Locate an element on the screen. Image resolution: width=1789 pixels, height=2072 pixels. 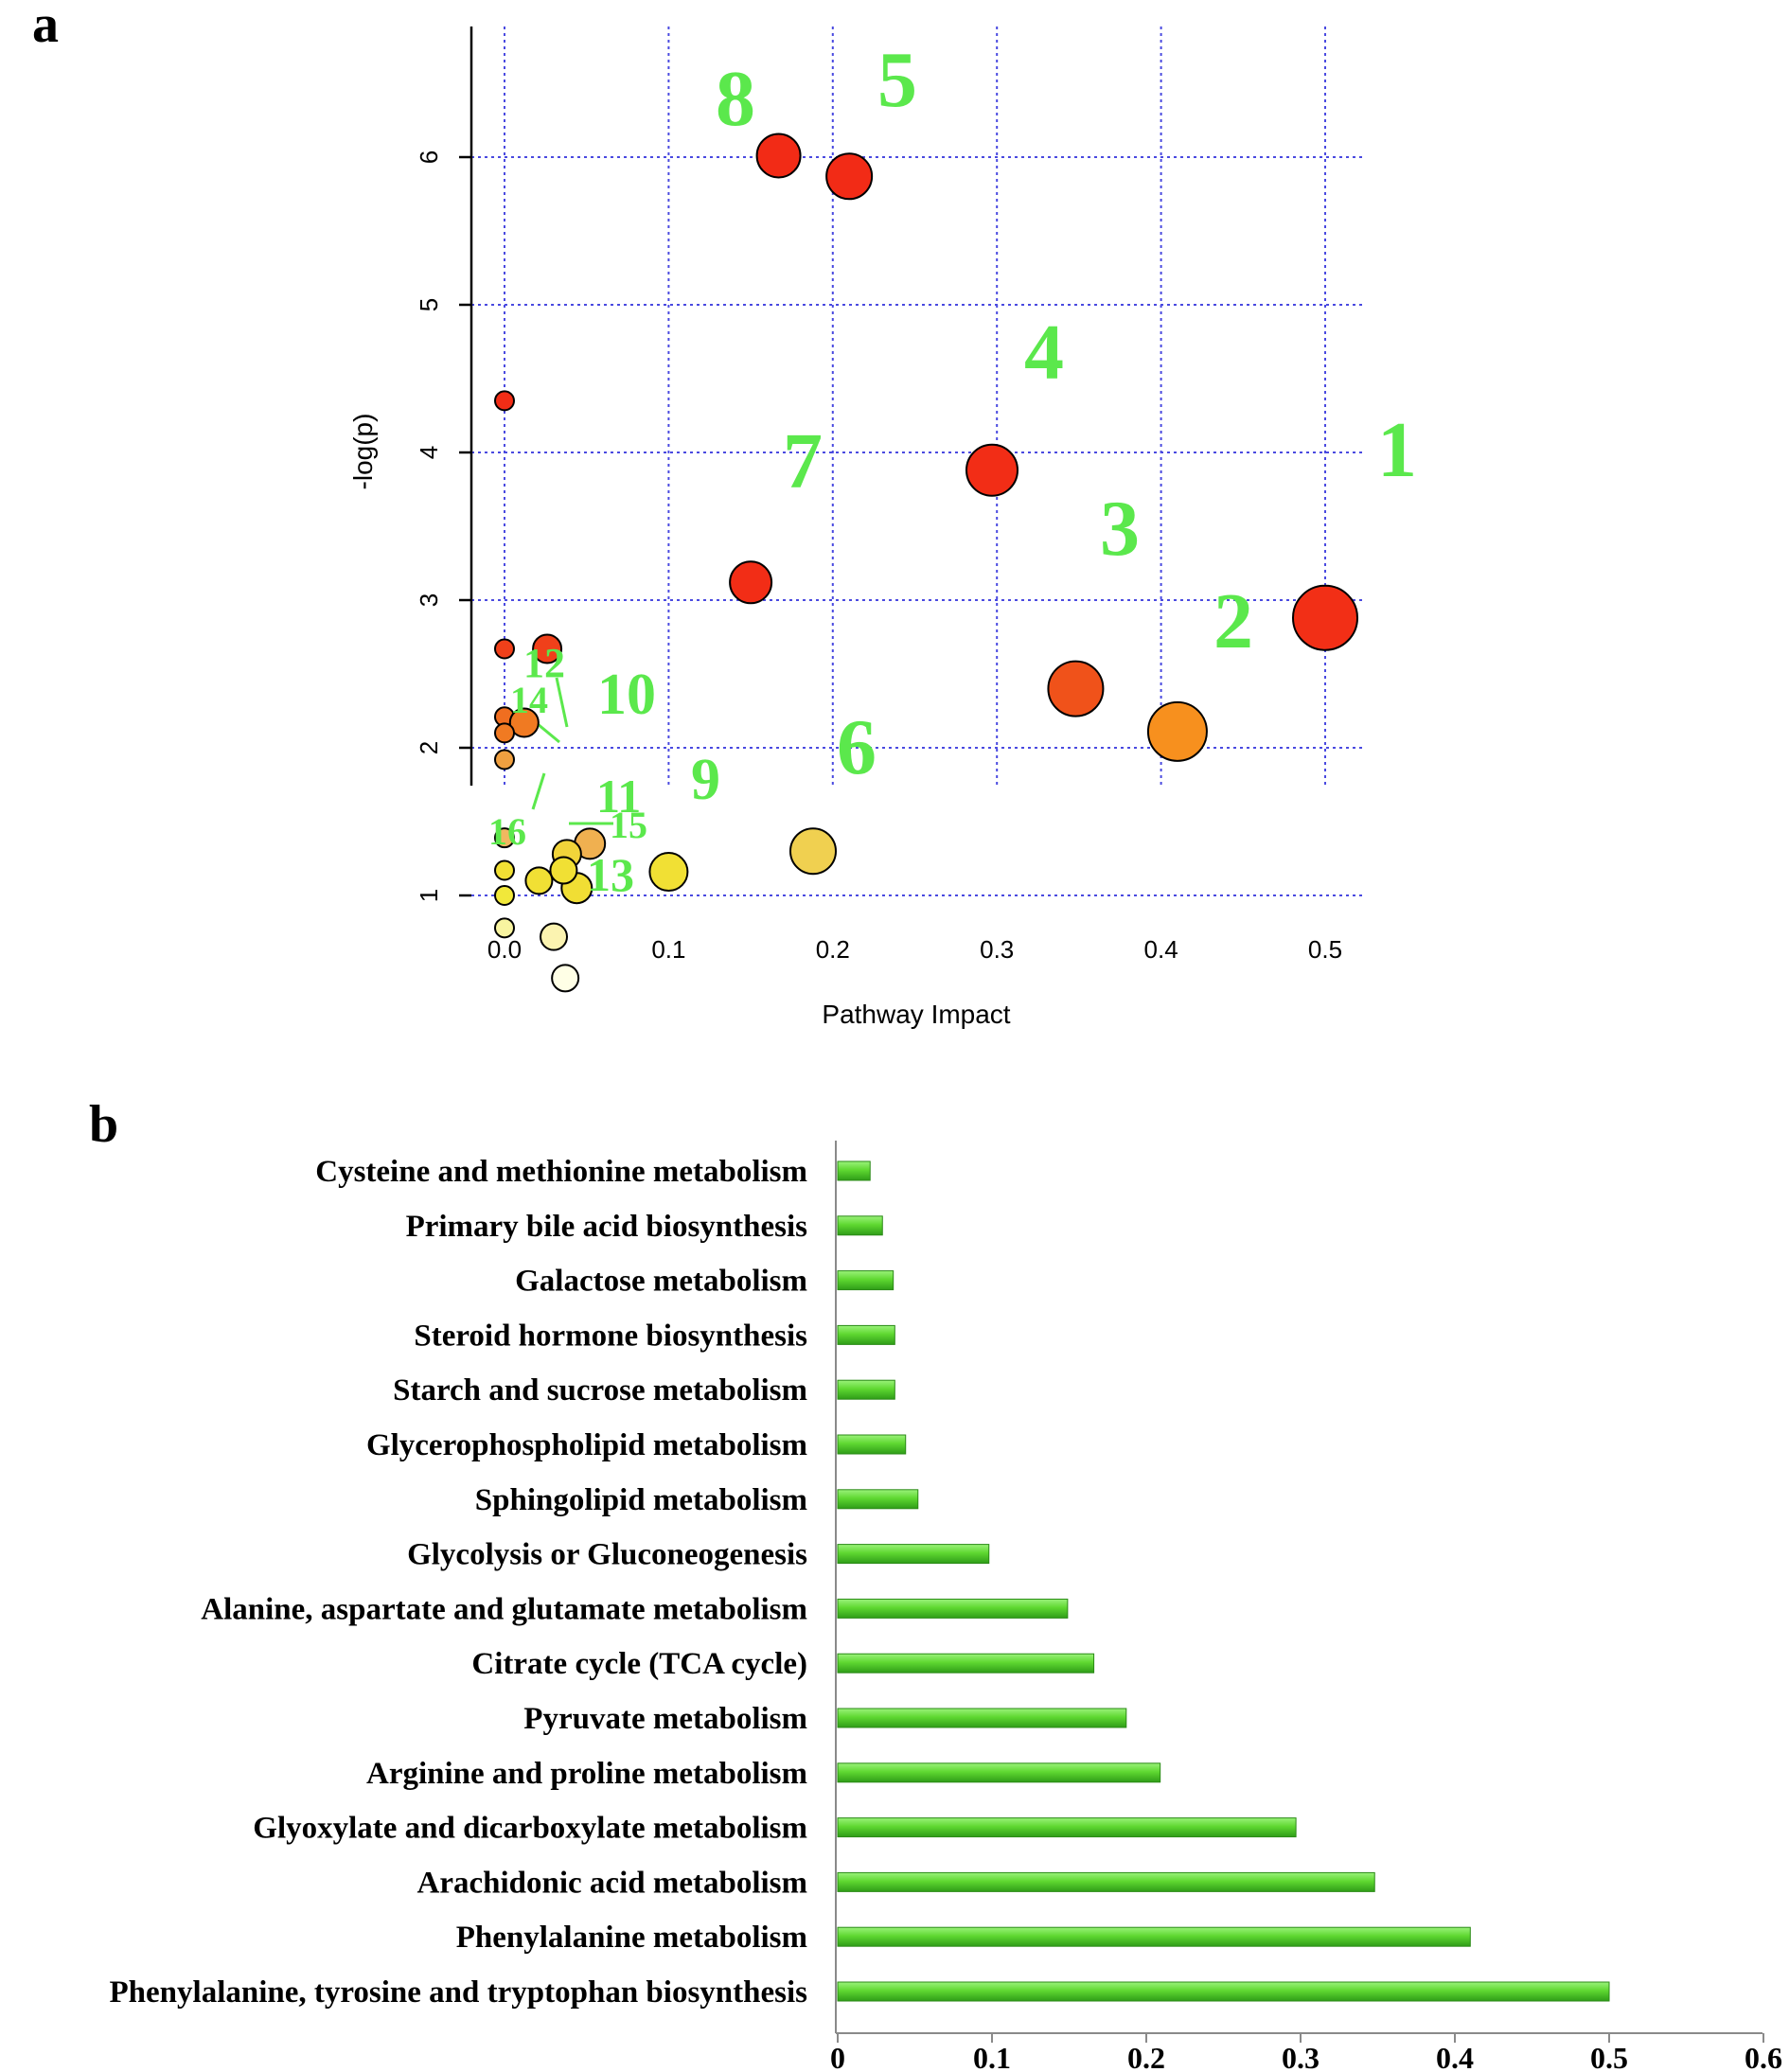
scatter-x-tick-label-2: 0.2 is located at coordinates (833, 949).